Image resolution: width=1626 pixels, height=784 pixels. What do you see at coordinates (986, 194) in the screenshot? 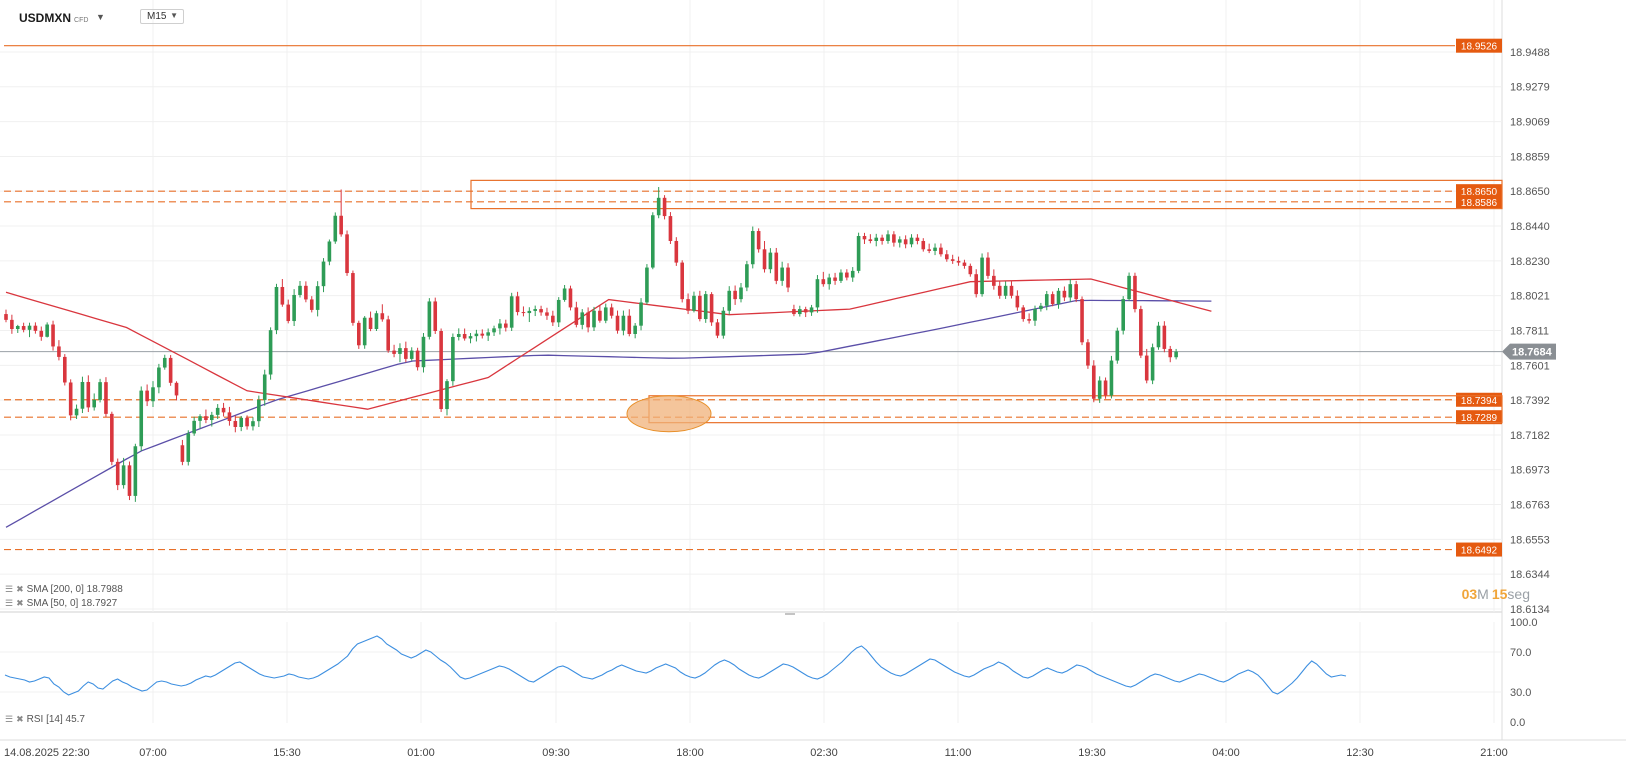
I see `zone-box` at bounding box center [986, 194].